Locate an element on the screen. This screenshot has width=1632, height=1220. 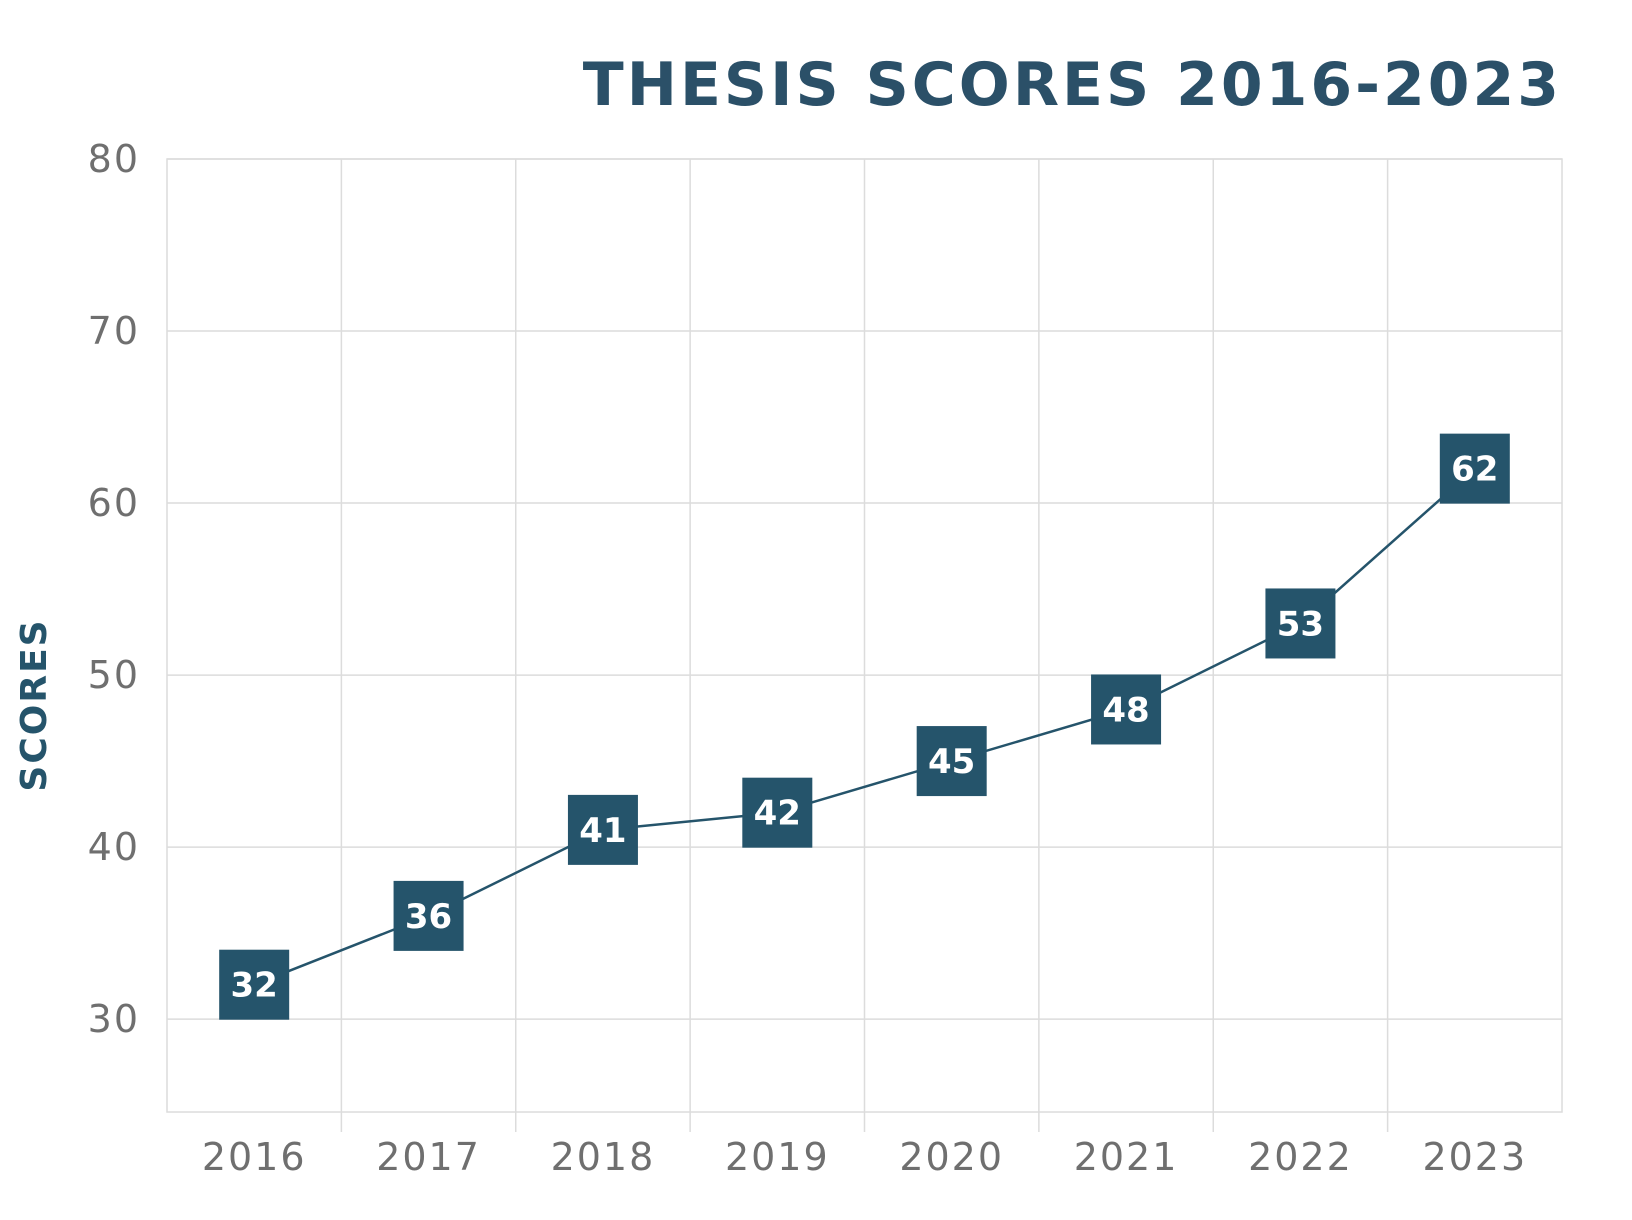
chart-title: THESIS SCORES 2016-2023 is located at coordinates (1072, 85).